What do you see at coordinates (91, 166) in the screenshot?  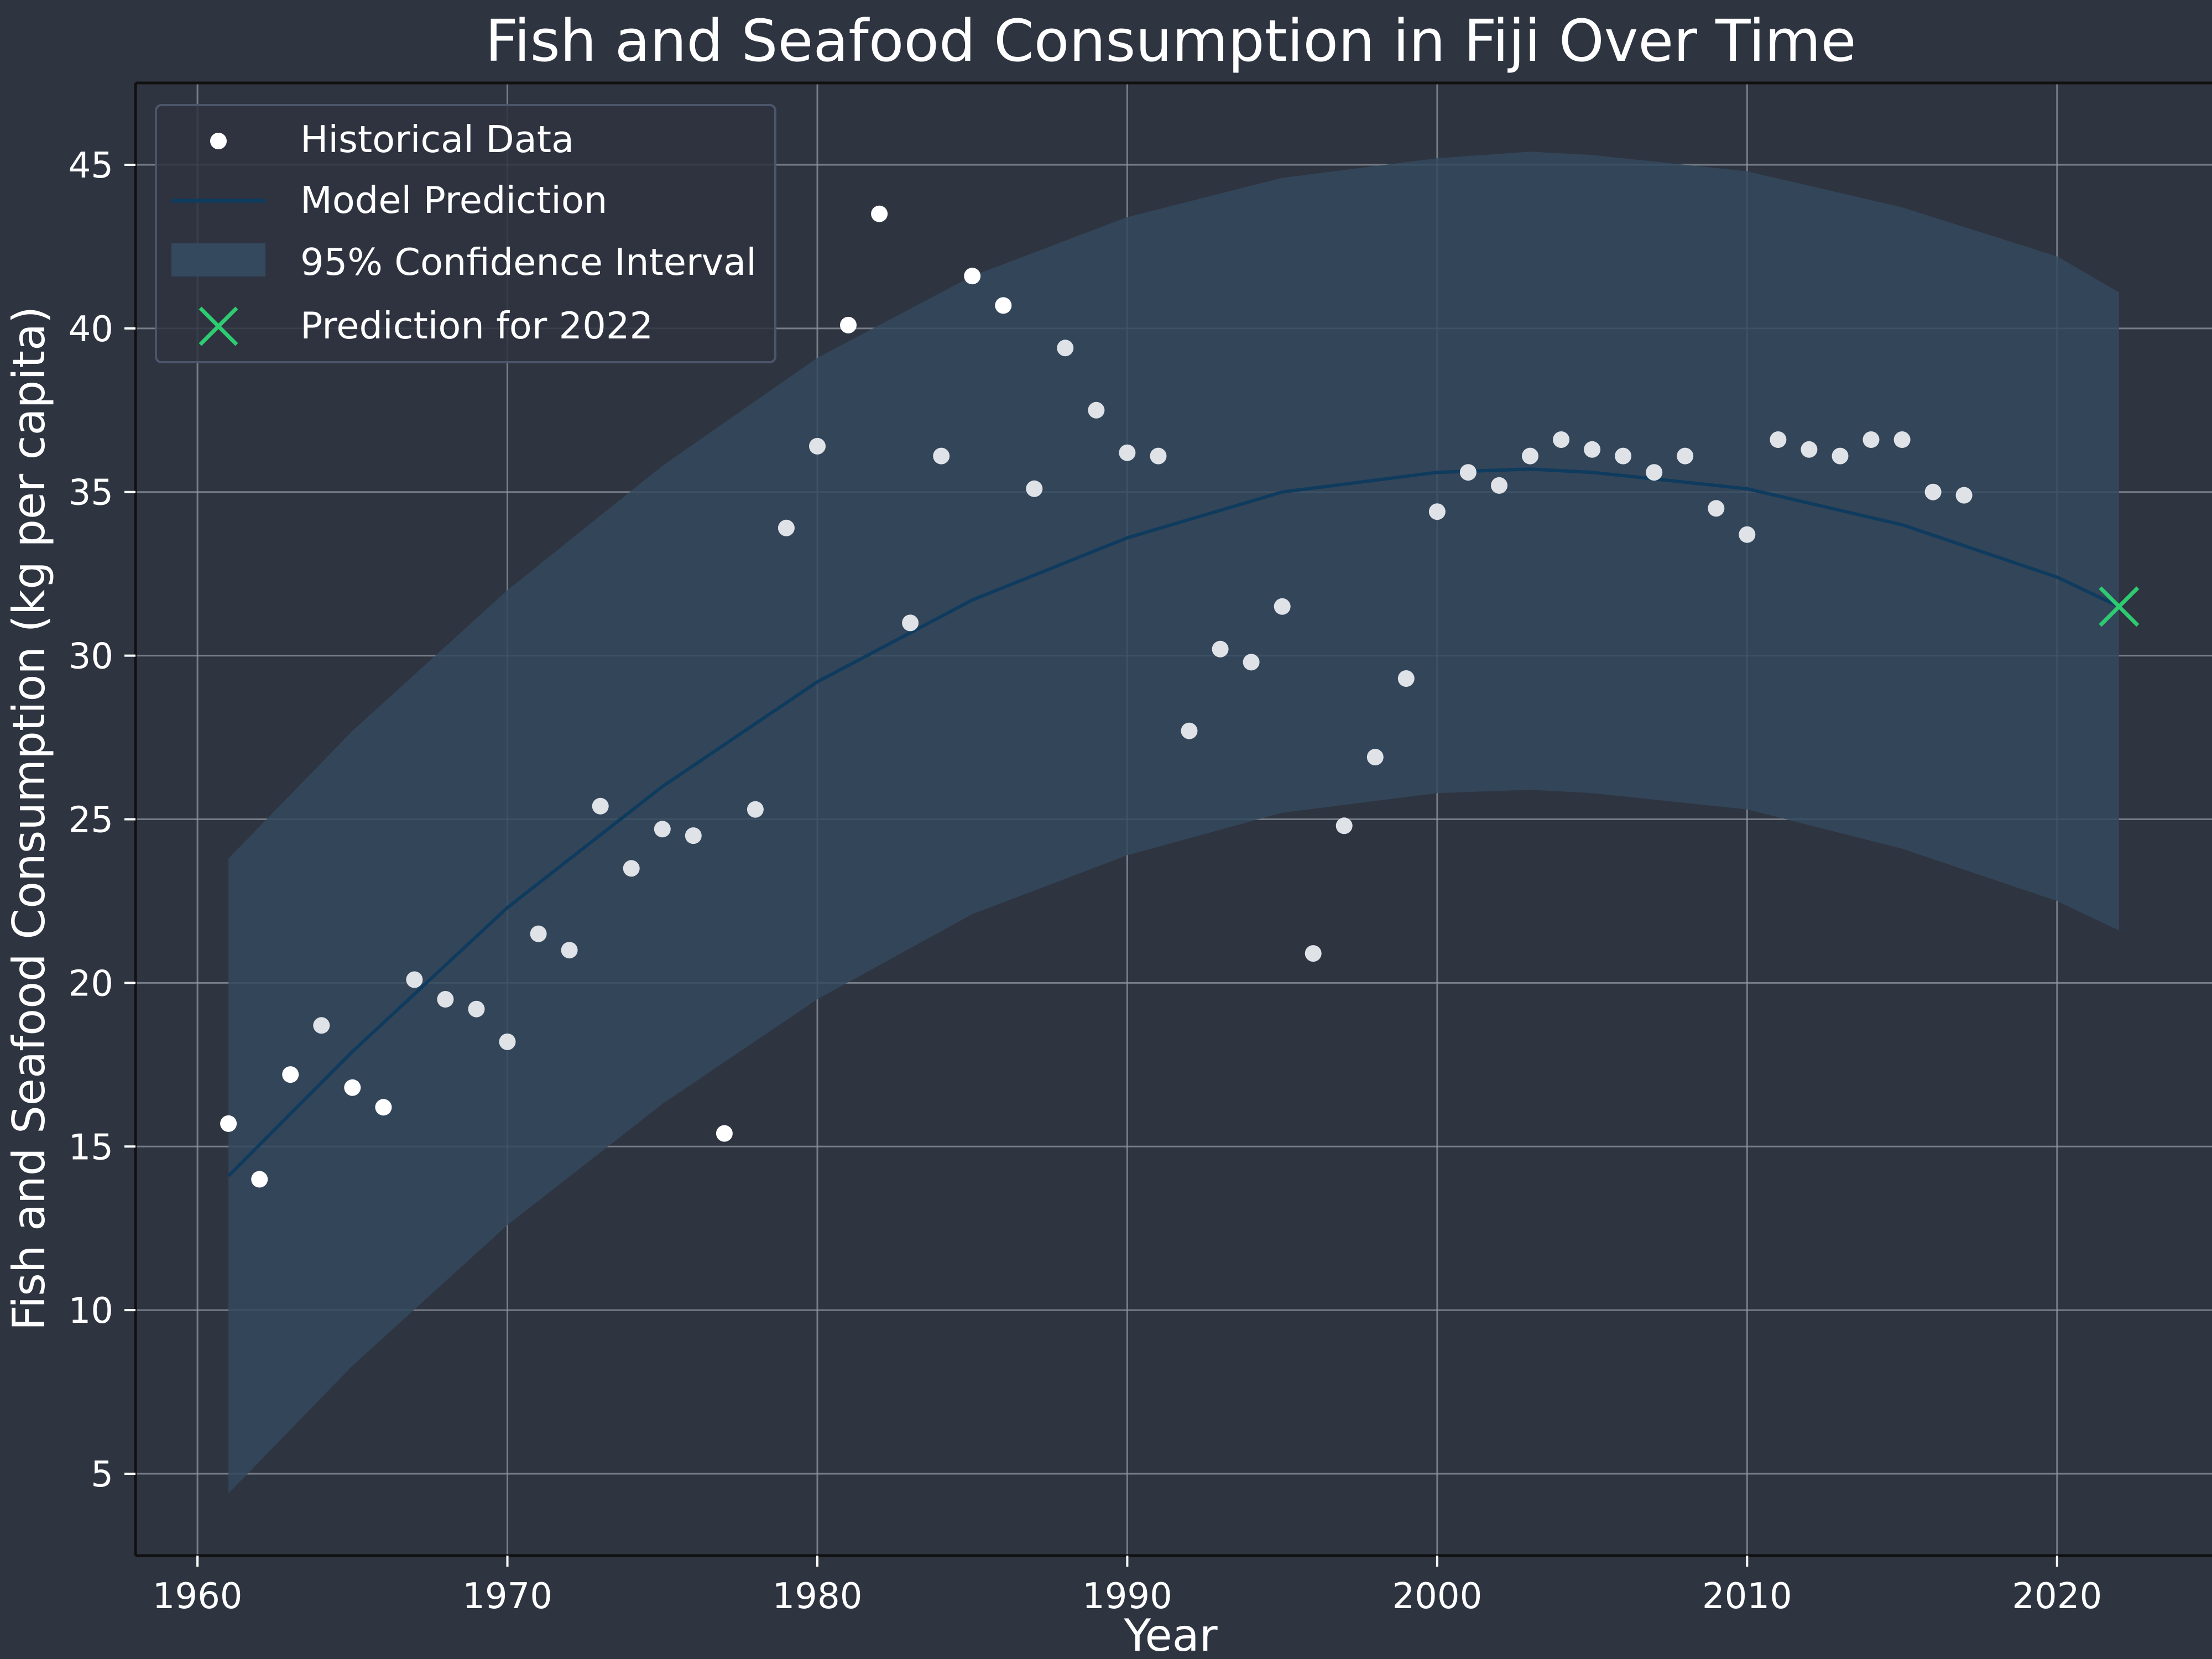 I see `y-tick-label: 45` at bounding box center [91, 166].